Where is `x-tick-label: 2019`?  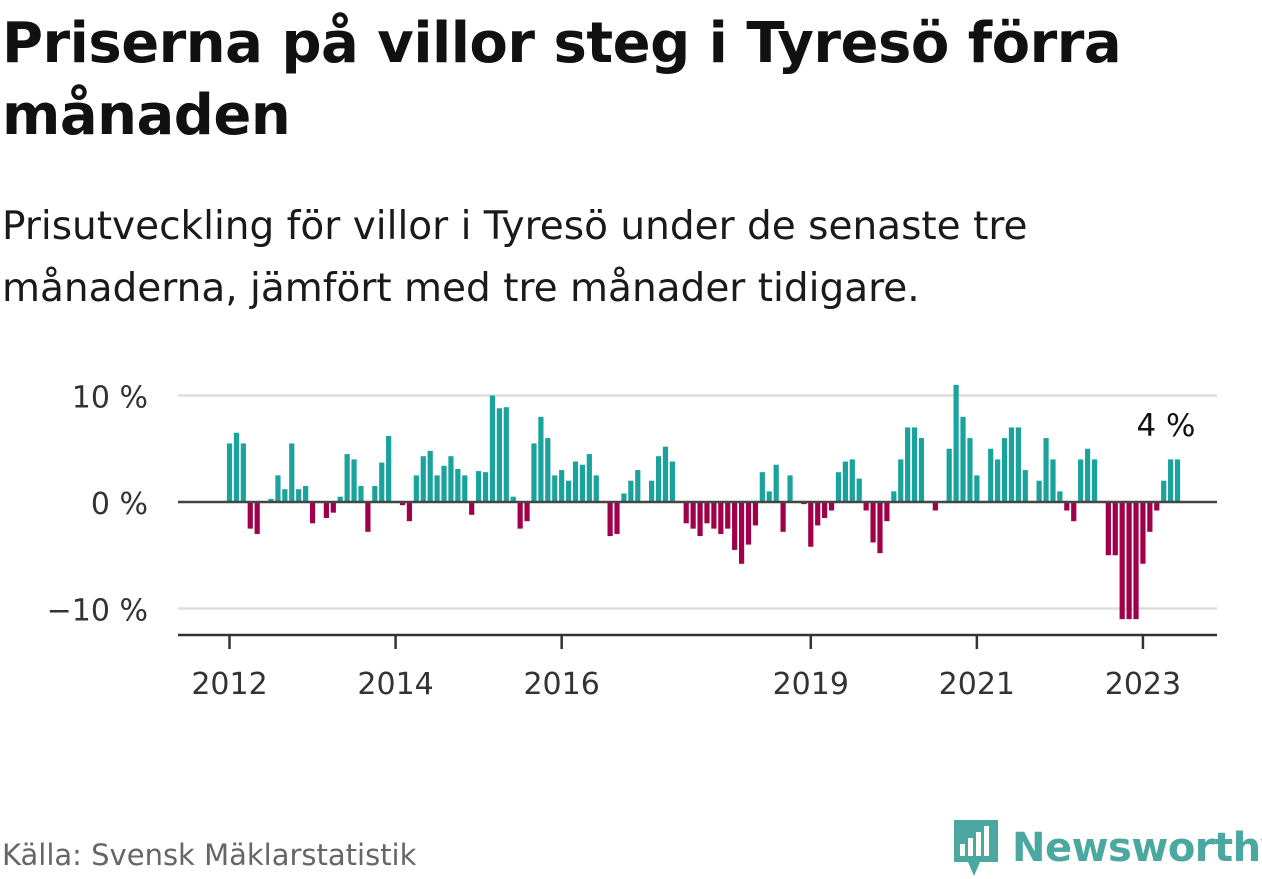 x-tick-label: 2019 is located at coordinates (811, 684).